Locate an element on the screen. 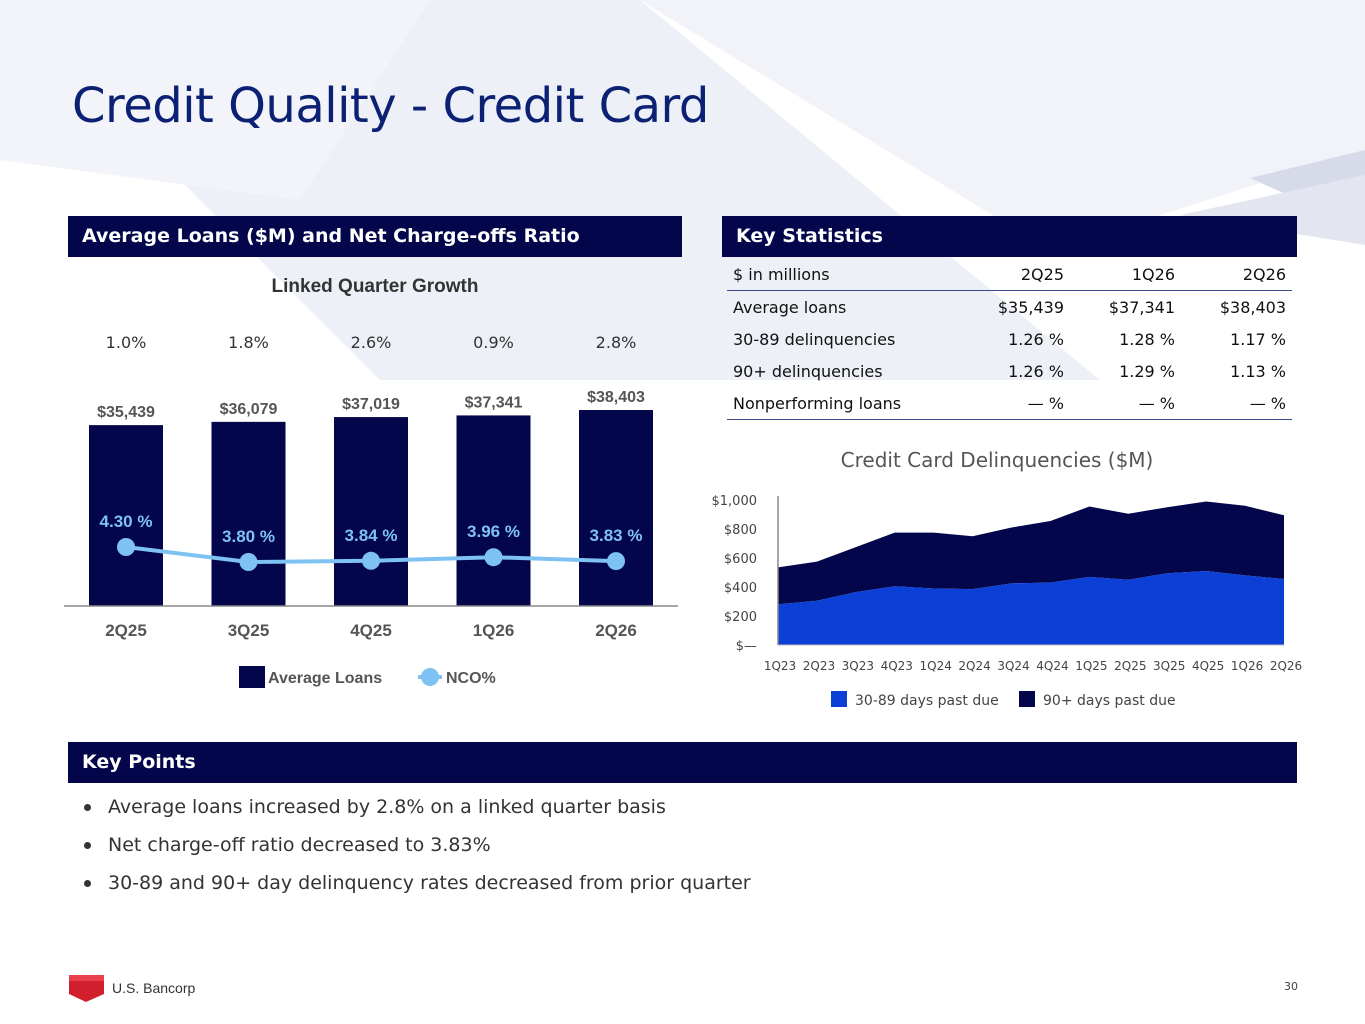 The width and height of the screenshot is (1365, 1024). key-point-item: Net charge-off ratio decreased to 3.83% is located at coordinates (416, 847).